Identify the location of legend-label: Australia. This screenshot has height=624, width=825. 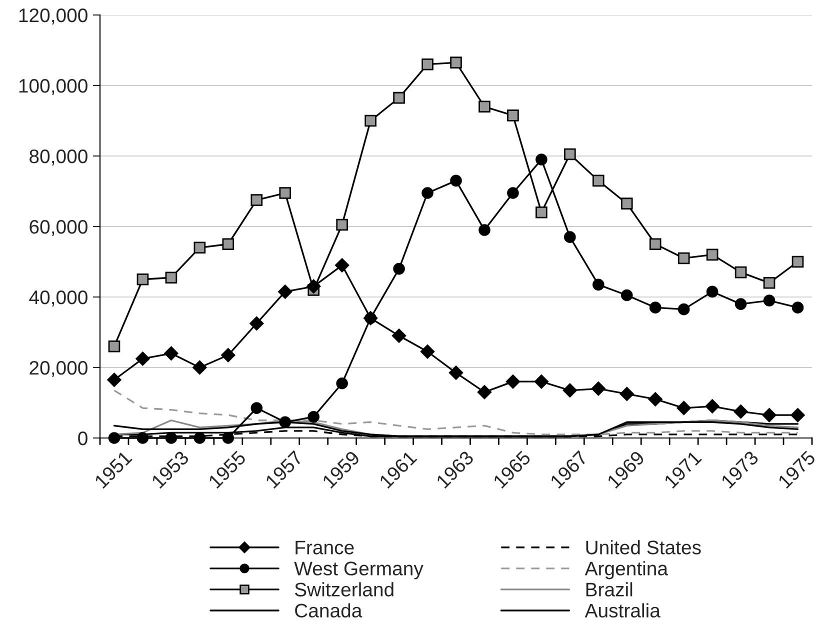
(622, 610).